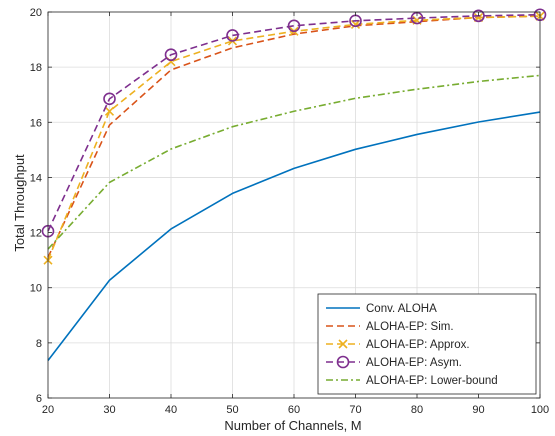 The image size is (555, 436). Describe the element at coordinates (48, 410) in the screenshot. I see `x-tick-label: 20` at that location.